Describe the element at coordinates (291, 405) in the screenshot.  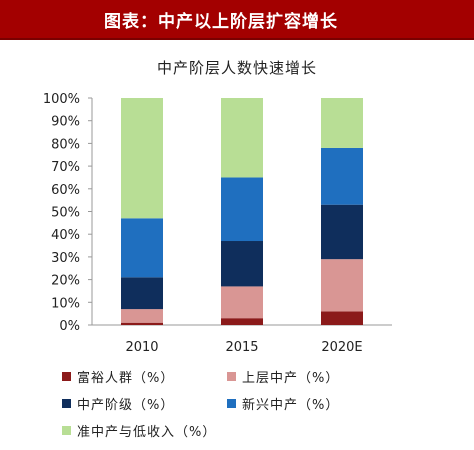
I see `legend-label: 新兴中产（%）` at that location.